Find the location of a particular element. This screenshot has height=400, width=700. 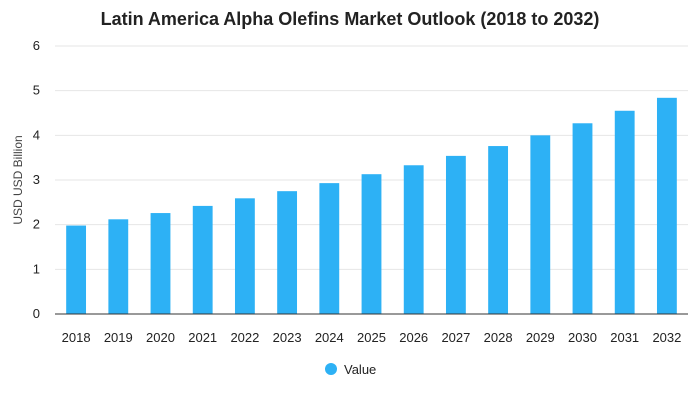

x-tick-label-2025: 2025 is located at coordinates (371, 337).